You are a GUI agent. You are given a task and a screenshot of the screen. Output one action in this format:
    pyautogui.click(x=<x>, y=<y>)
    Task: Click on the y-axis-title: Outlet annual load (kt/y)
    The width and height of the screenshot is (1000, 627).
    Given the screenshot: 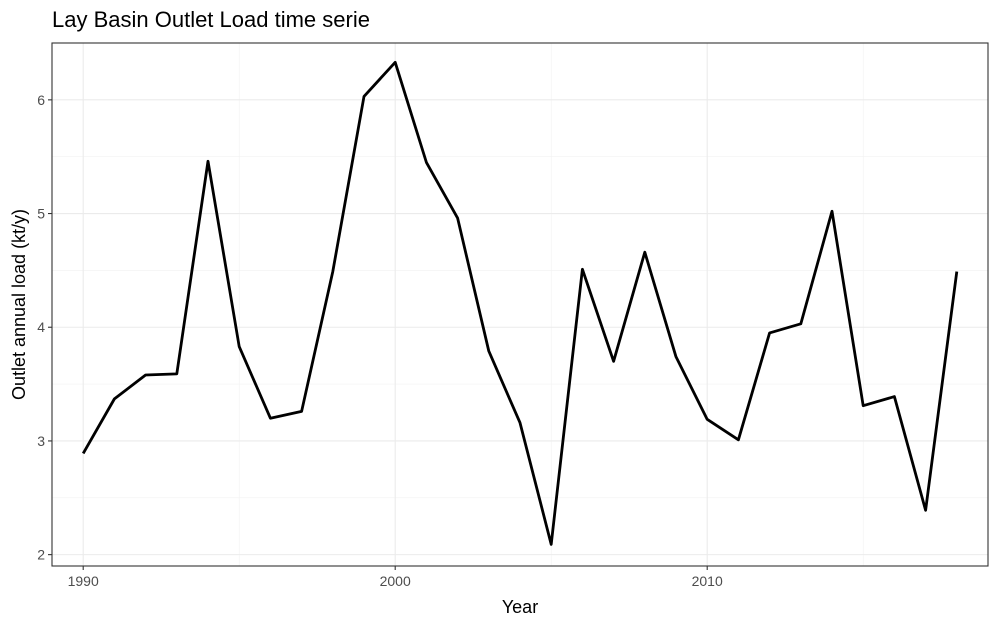 What is the action you would take?
    pyautogui.click(x=19, y=304)
    